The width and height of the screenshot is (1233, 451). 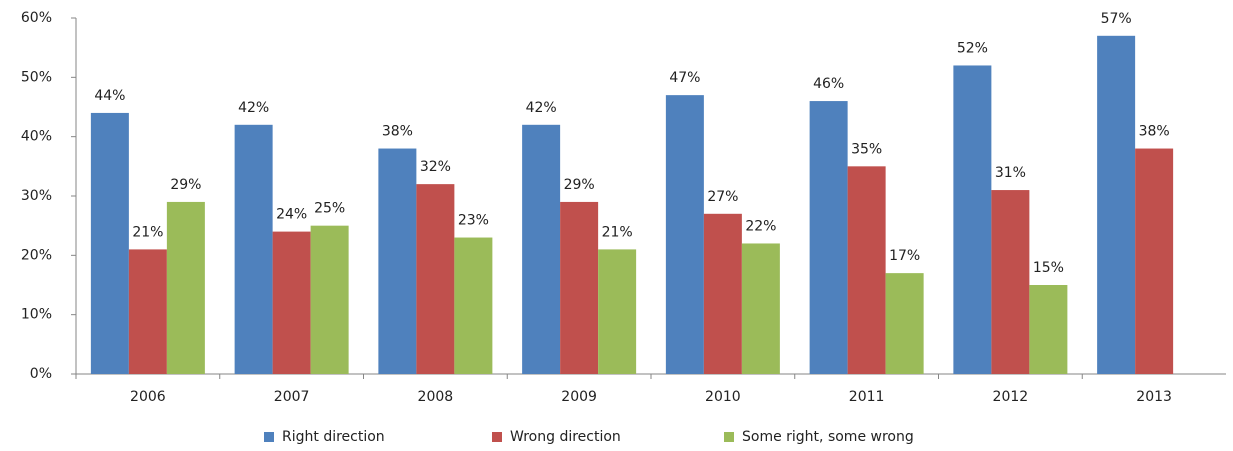 I want to click on x-tick-label: 2009, so click(x=579, y=397).